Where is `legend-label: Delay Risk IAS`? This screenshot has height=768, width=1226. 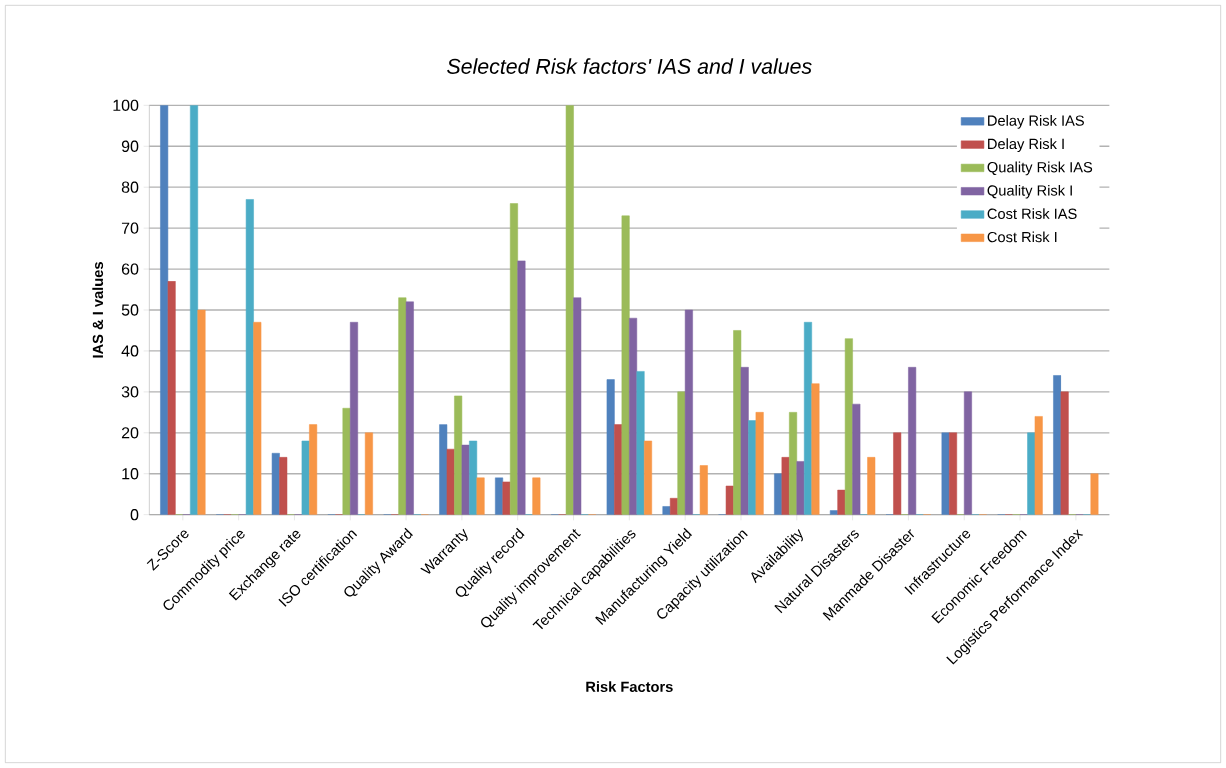
legend-label: Delay Risk IAS is located at coordinates (1036, 122).